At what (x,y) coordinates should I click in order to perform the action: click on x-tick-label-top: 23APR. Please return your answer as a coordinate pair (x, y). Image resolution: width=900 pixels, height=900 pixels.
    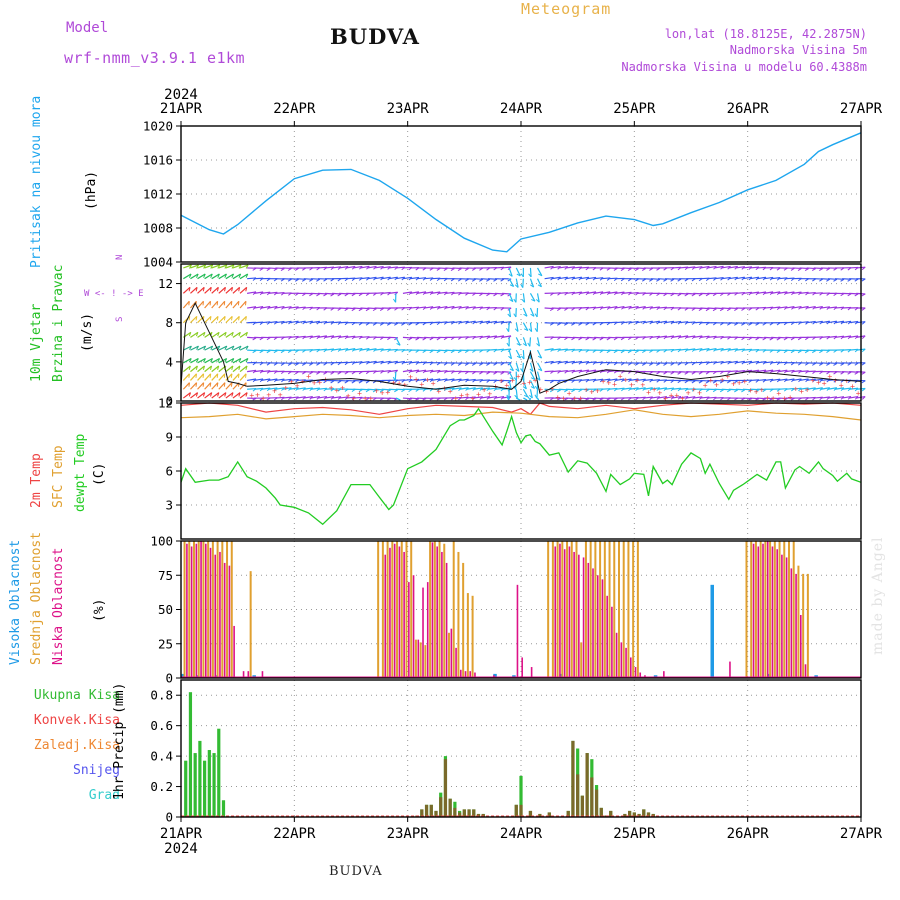
    Looking at the image, I should click on (408, 109).